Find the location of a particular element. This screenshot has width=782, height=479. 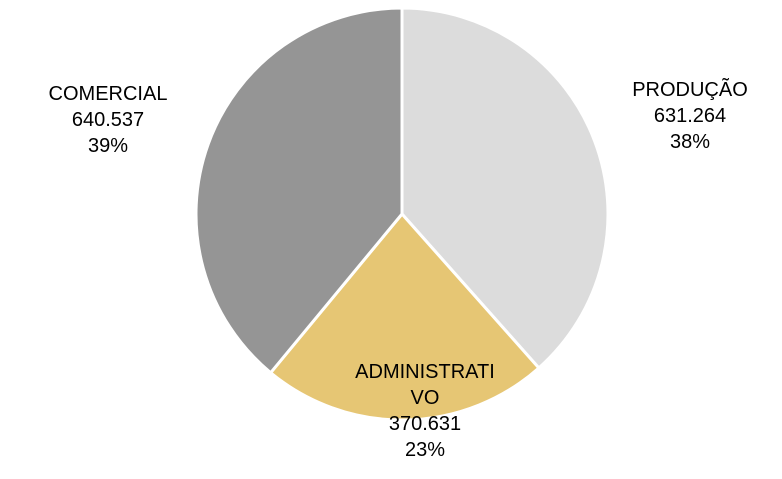

slice-percent-label: 38% is located at coordinates (690, 142).